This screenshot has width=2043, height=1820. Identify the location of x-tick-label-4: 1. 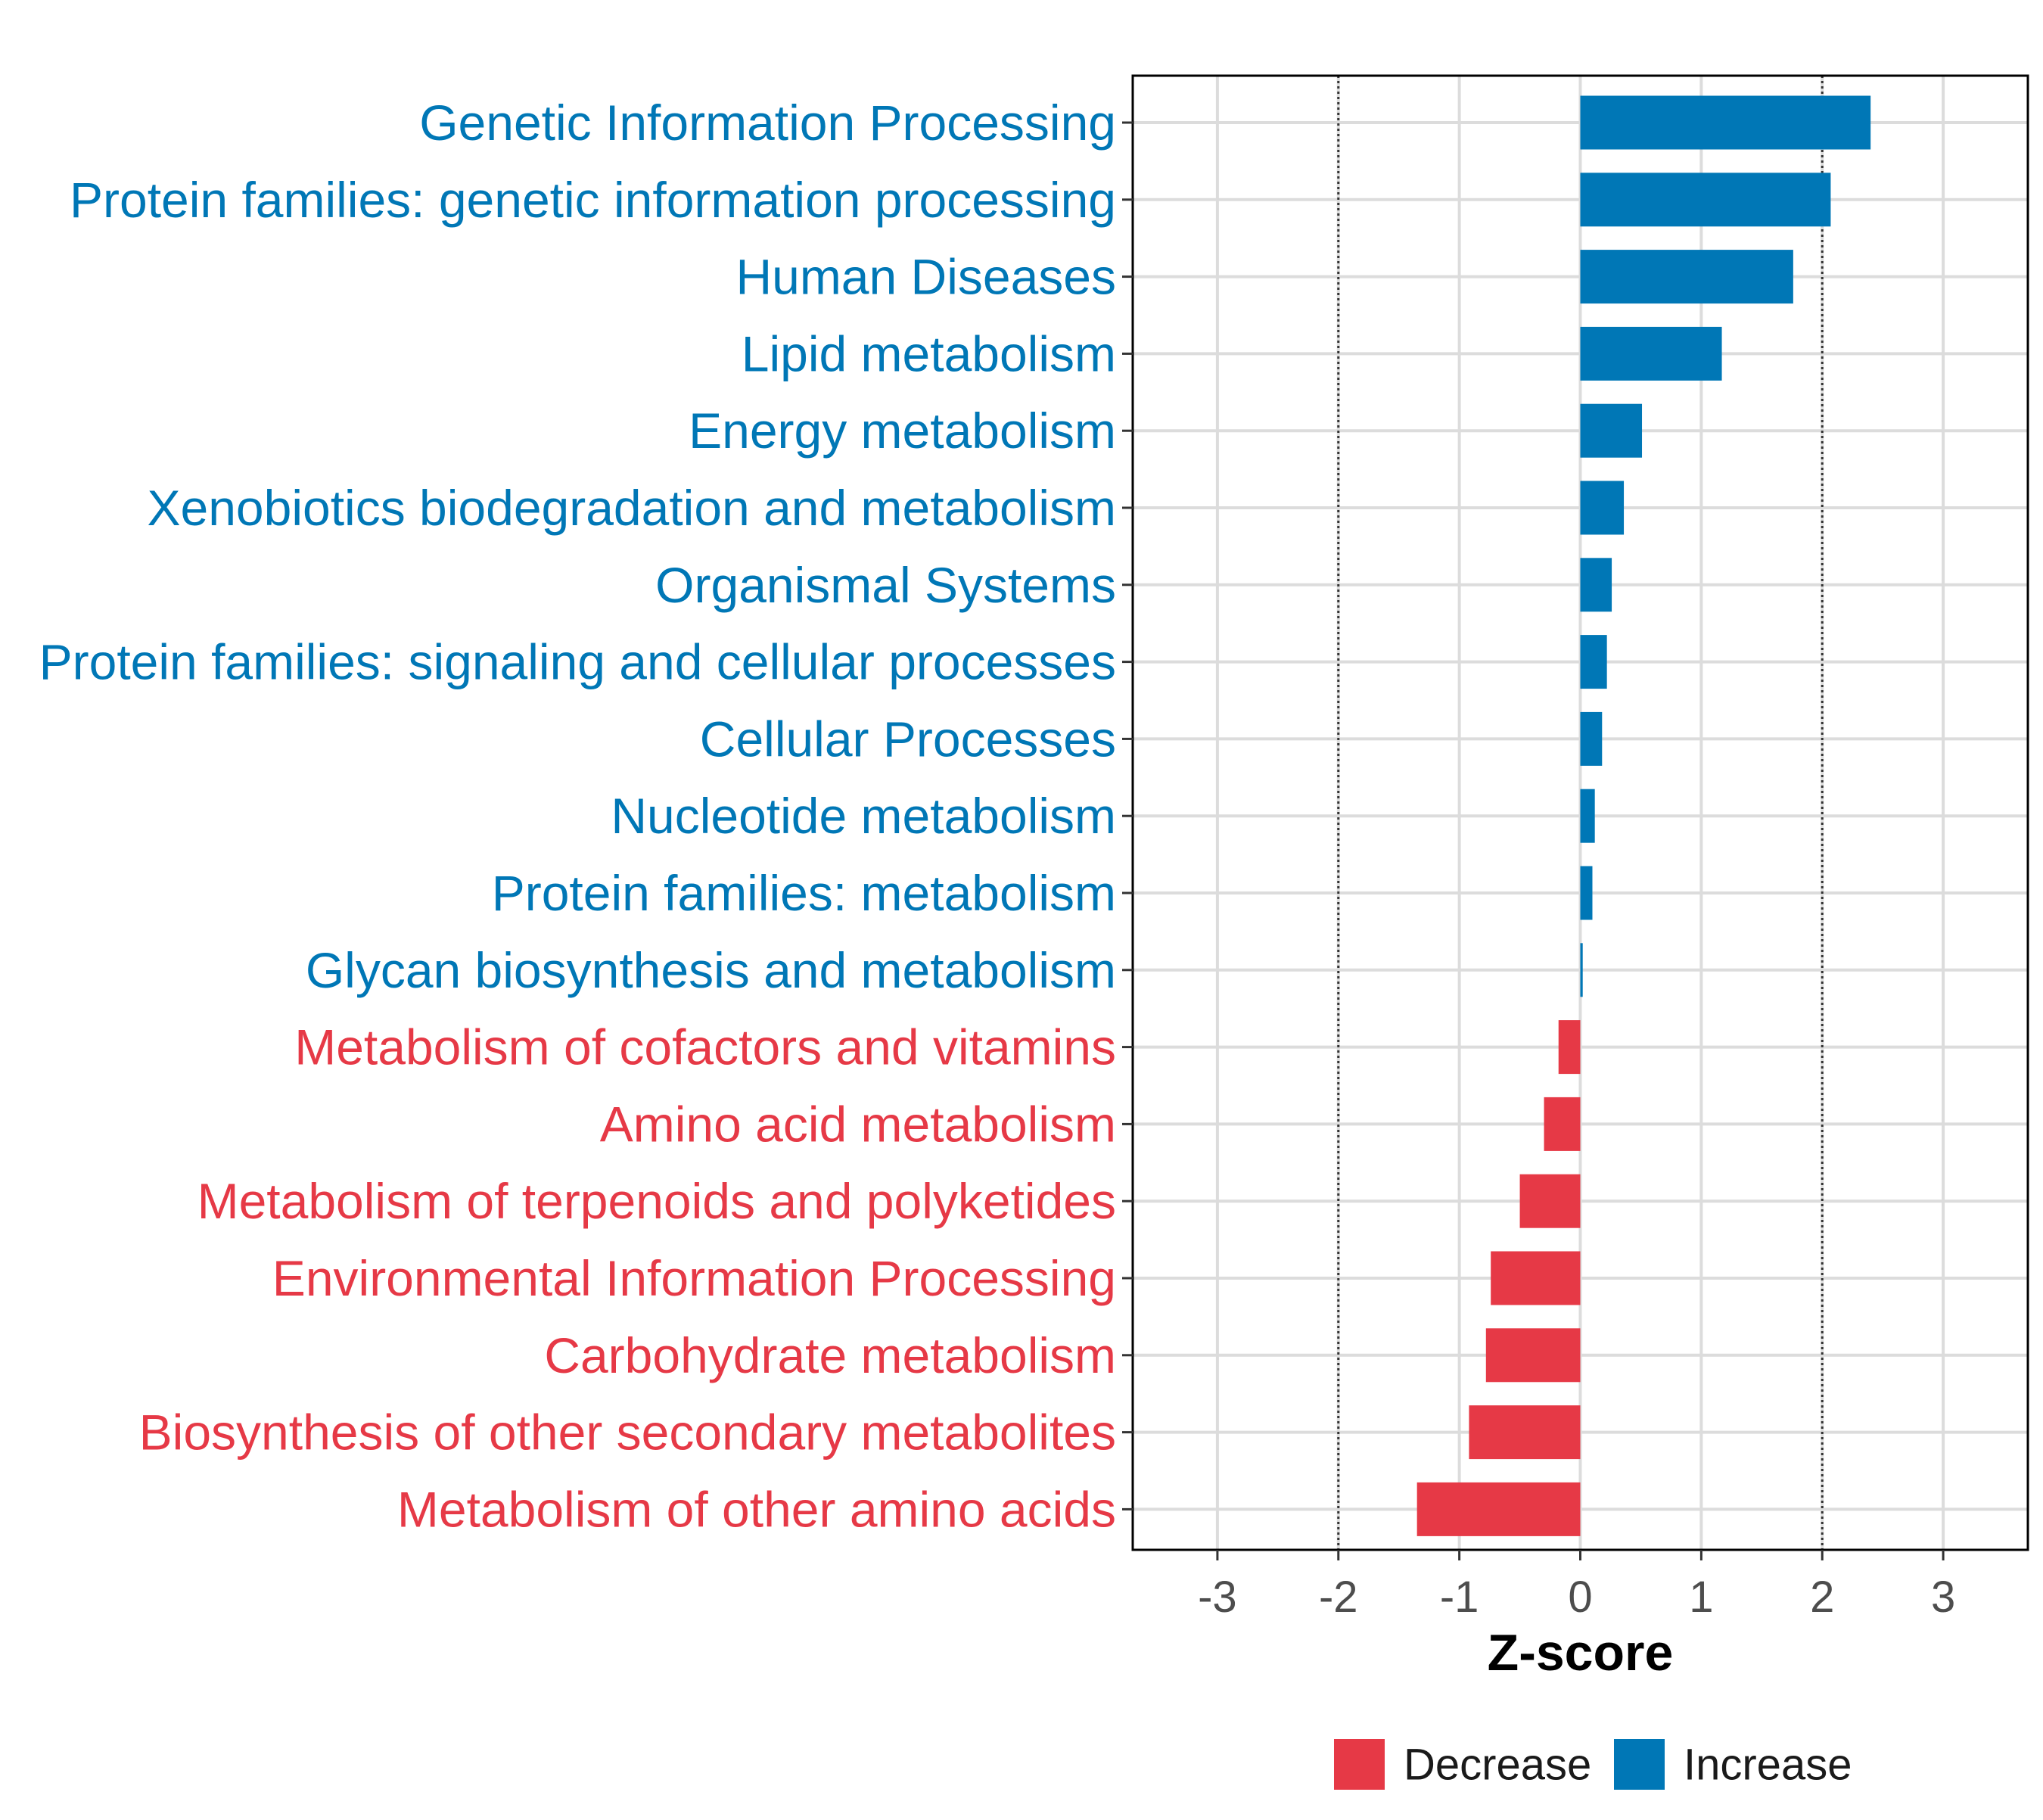
(1701, 1597).